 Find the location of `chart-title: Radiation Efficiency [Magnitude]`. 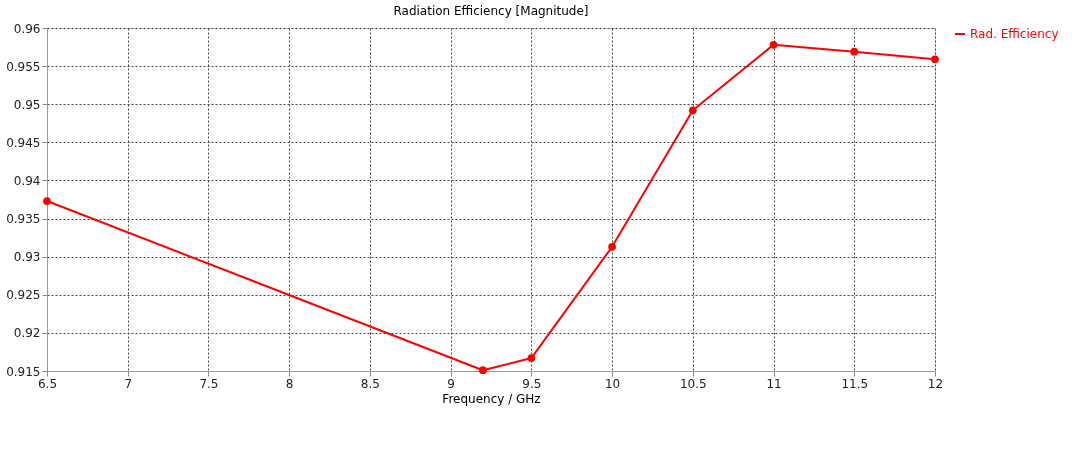

chart-title: Radiation Efficiency [Magnitude] is located at coordinates (491, 11).